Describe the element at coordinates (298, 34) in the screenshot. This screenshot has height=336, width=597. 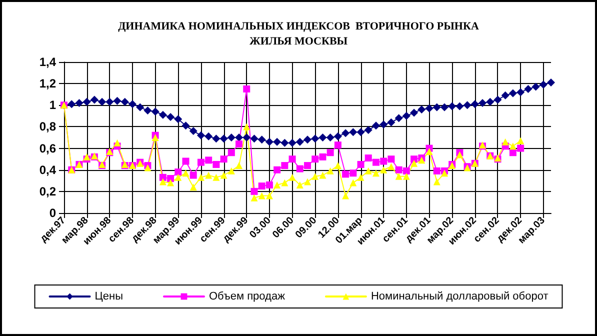
I see `chart-title: ДИНАМИКА НОМИНАЛЬНЫХ ИНДЕКСОВ ВТОРИЧНОГО РЫНКА ЖИЛЬЯ МОСКВЫ` at that location.